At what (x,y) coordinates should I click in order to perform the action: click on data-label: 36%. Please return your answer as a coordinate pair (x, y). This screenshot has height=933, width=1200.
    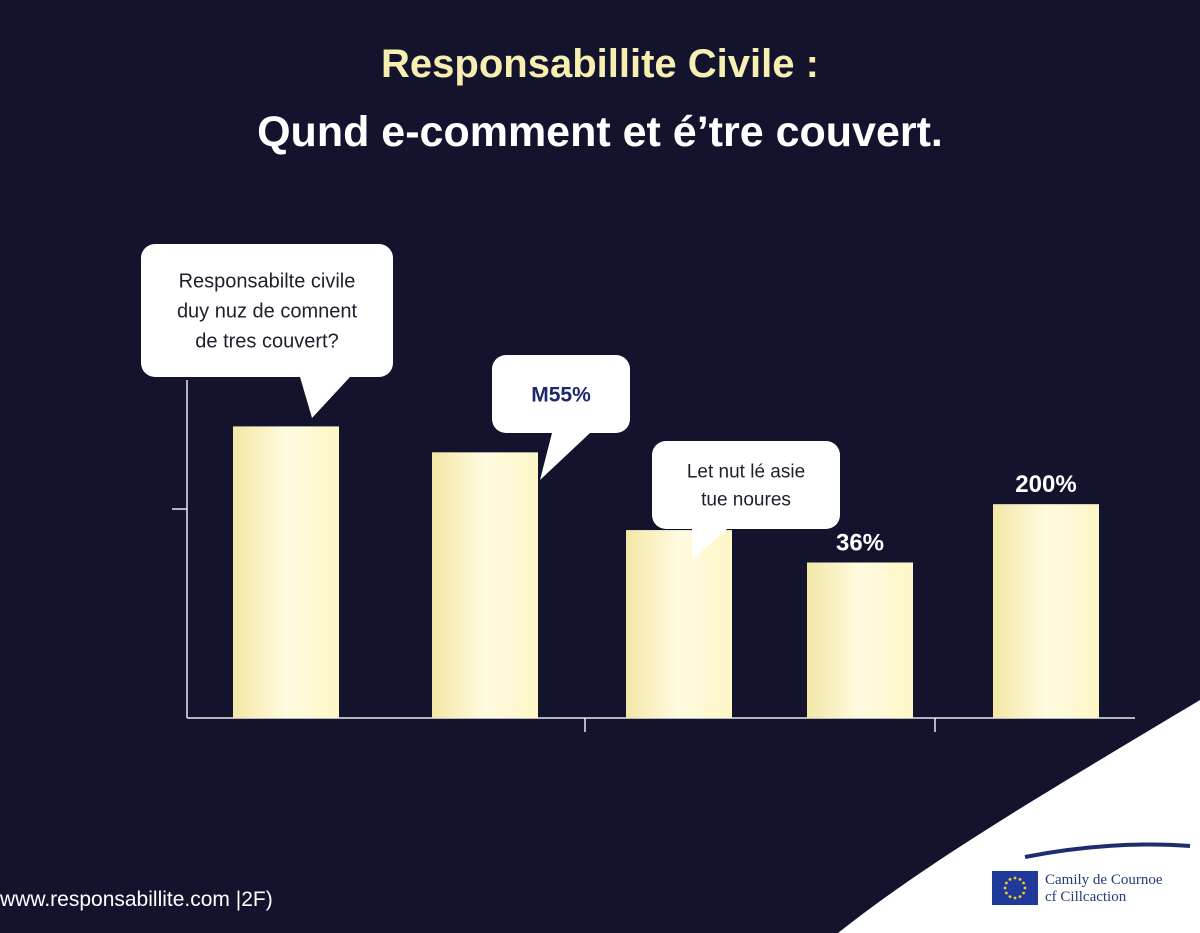
    Looking at the image, I should click on (860, 542).